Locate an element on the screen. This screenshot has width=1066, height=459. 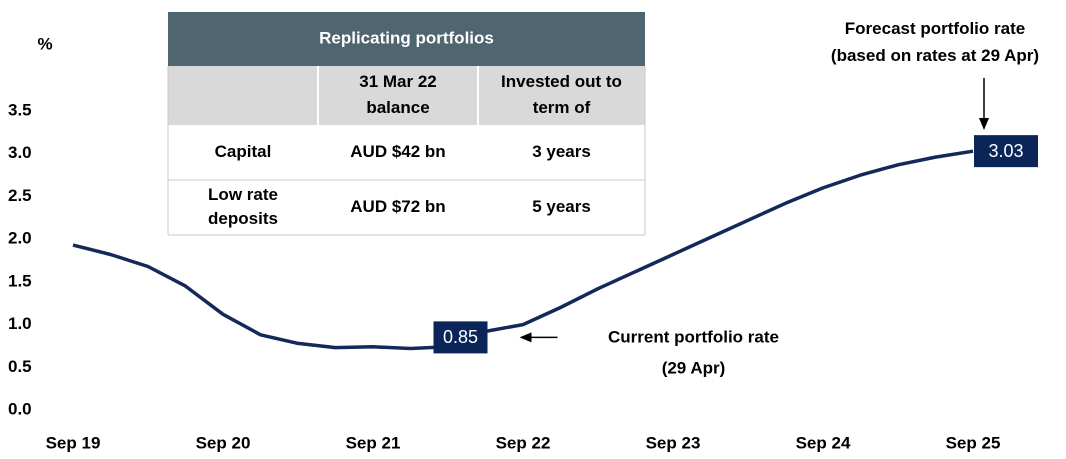
table-cell: AUD $72 bn is located at coordinates (397, 206).